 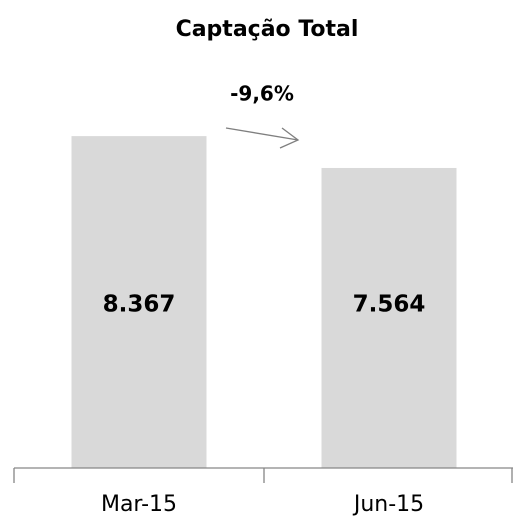 I want to click on chart-title: Captação Total, so click(x=267, y=29).